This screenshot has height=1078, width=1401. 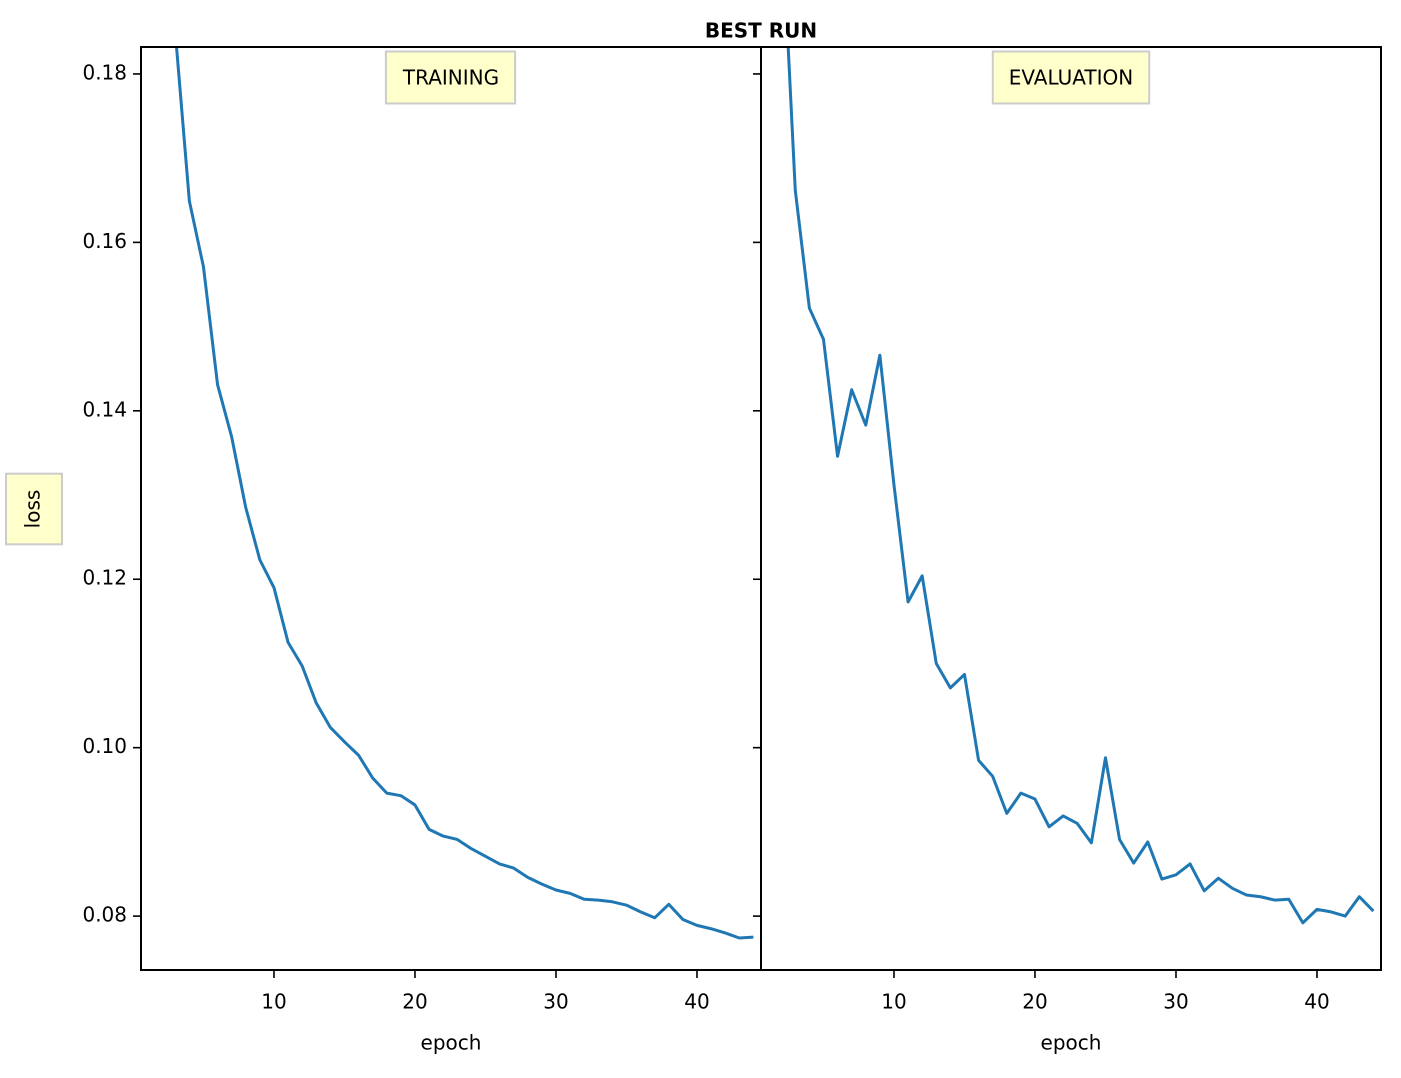 What do you see at coordinates (761, 31) in the screenshot?
I see `suptitle: BEST RUN` at bounding box center [761, 31].